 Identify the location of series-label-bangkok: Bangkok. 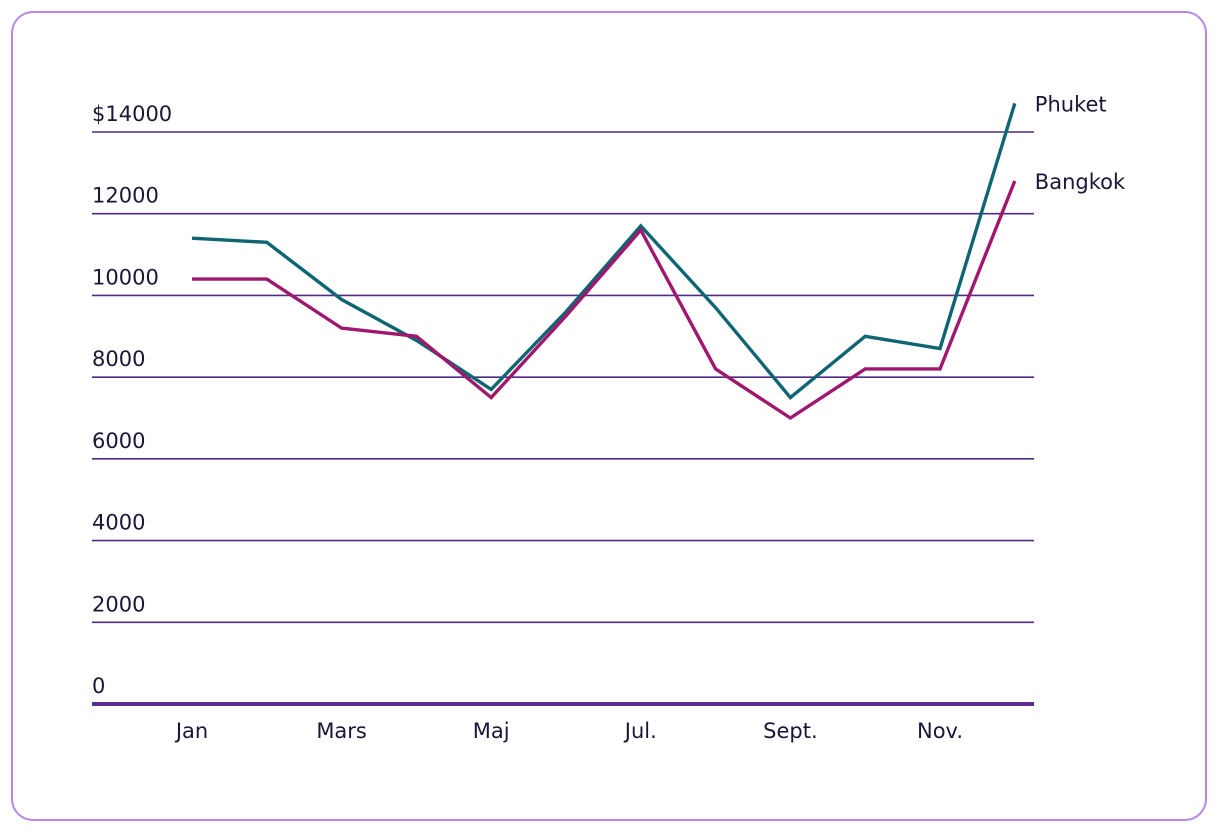
(1080, 182).